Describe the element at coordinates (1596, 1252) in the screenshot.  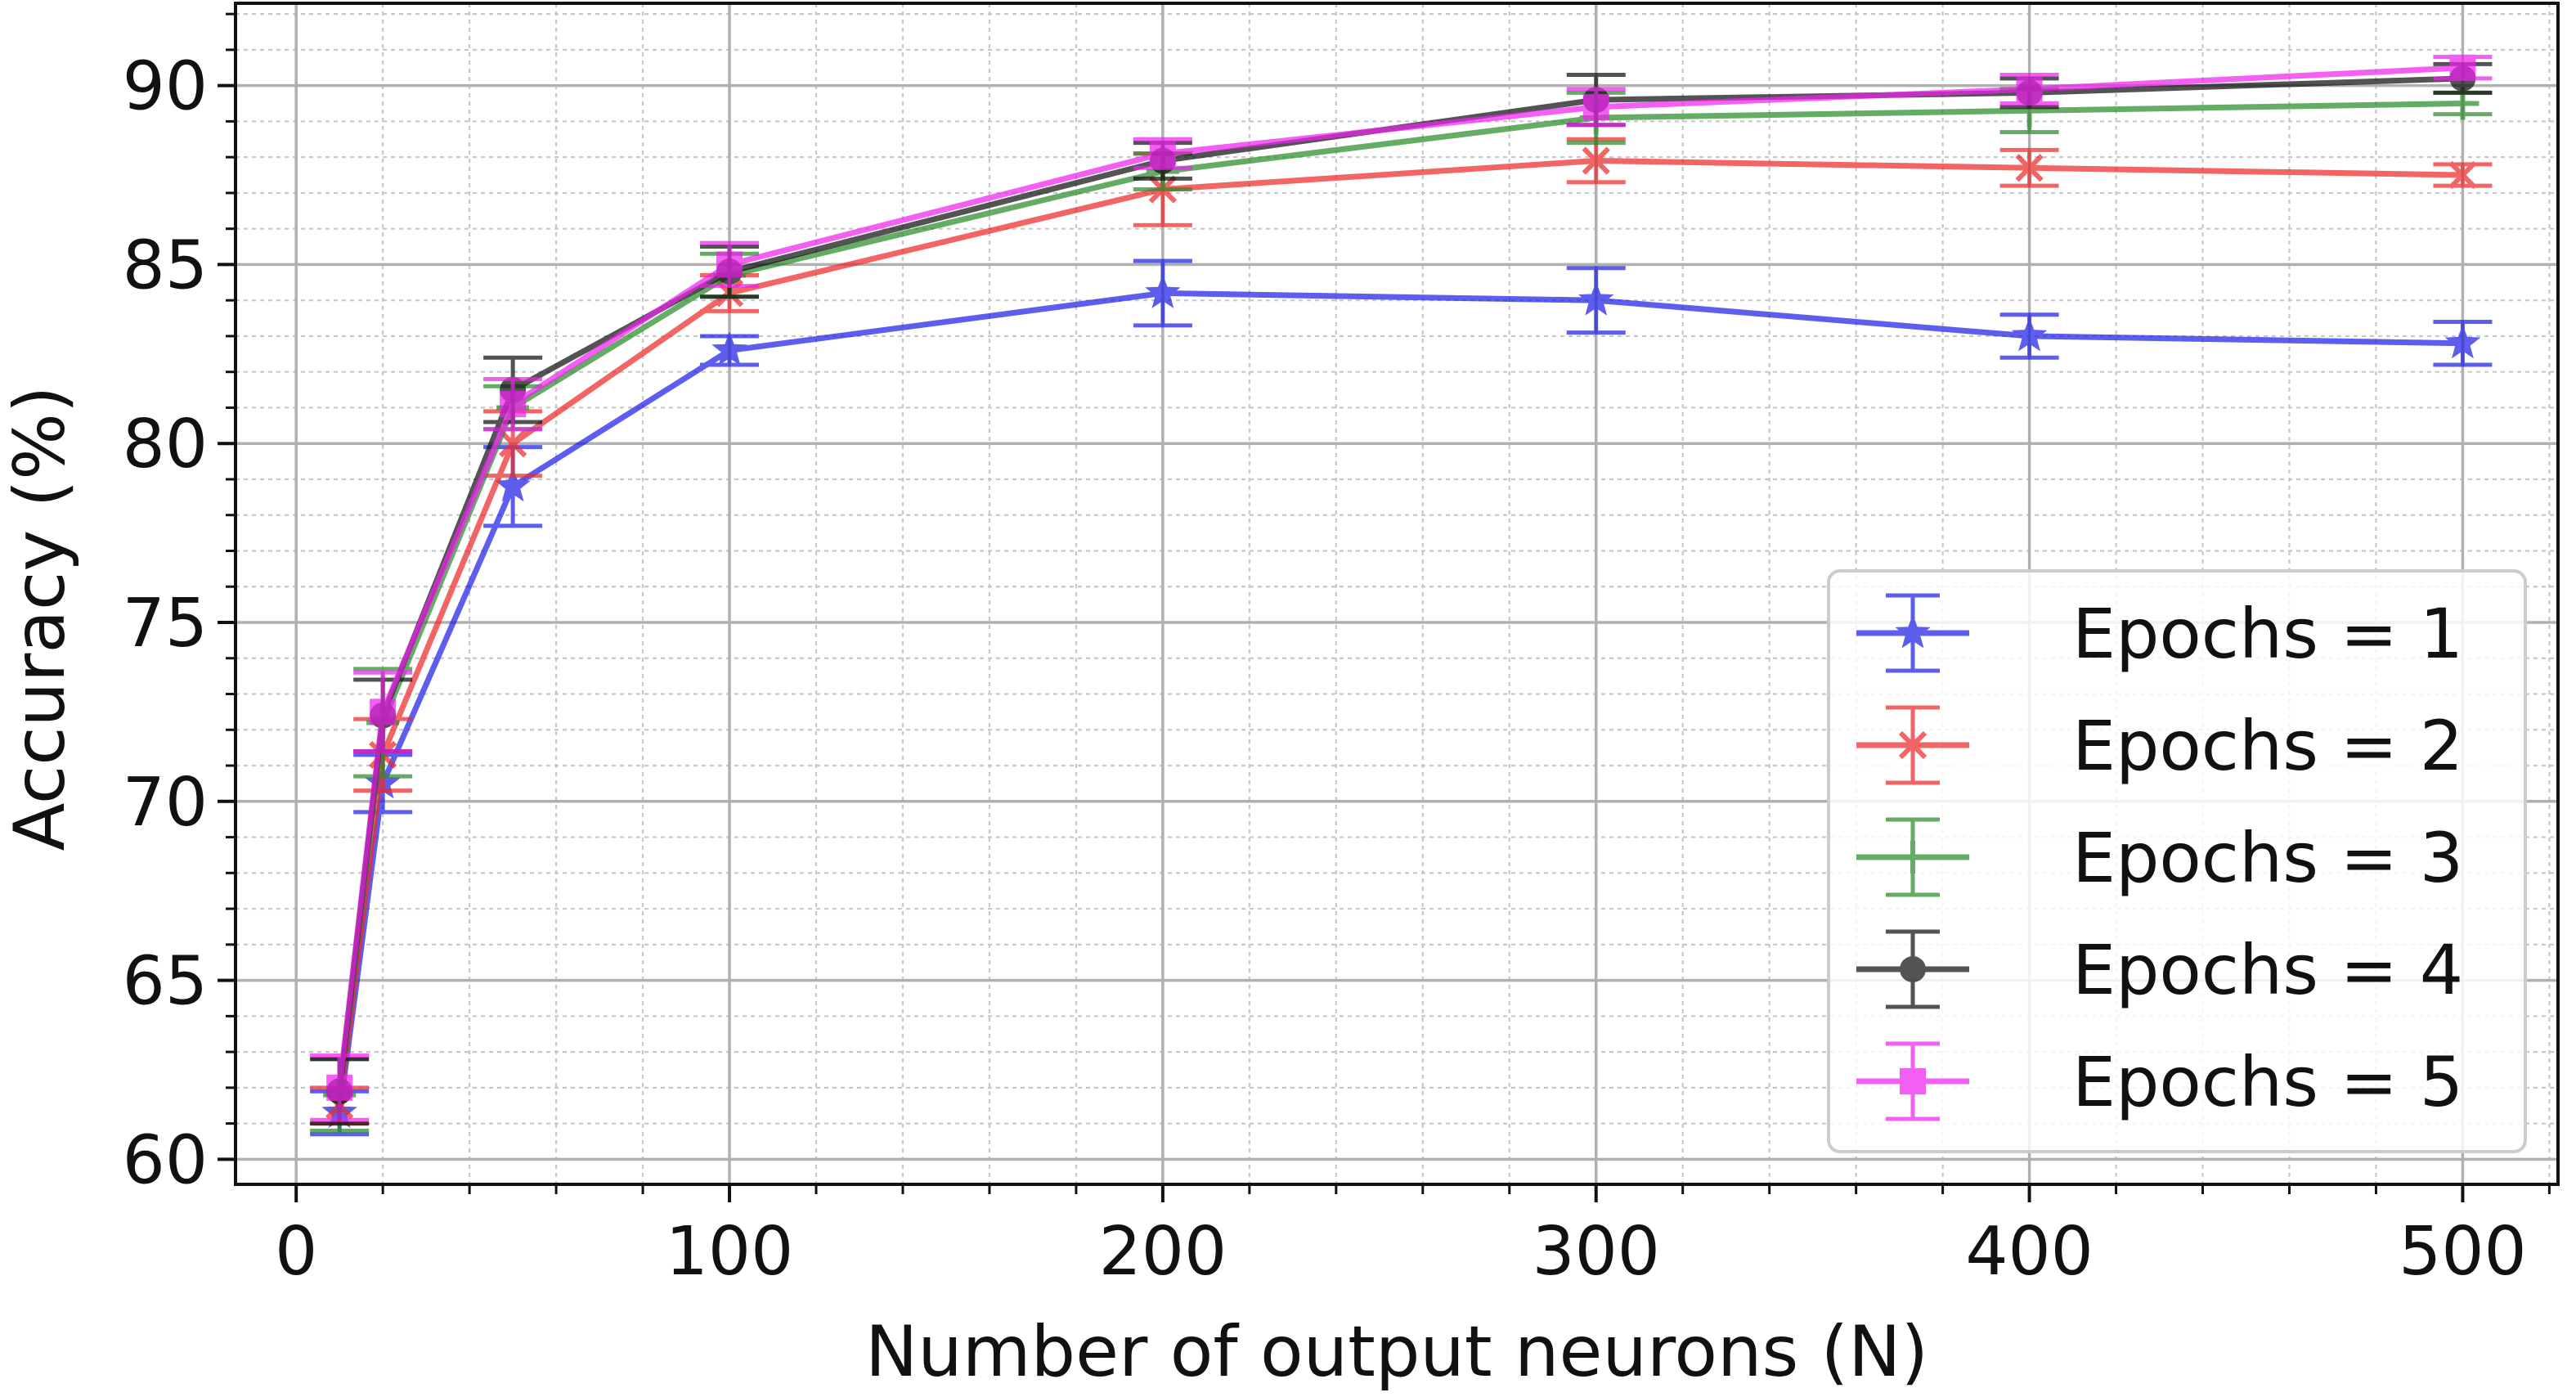
I see `x-tick-label: 300` at that location.